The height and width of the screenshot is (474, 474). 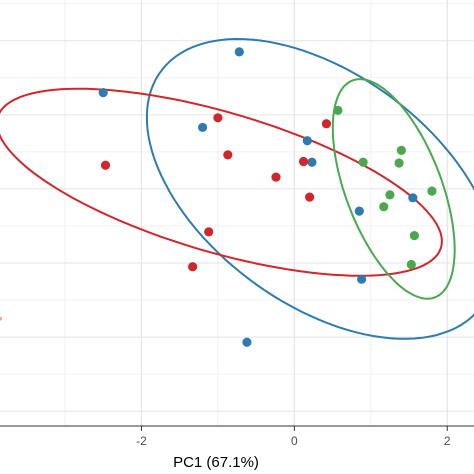 What do you see at coordinates (141, 441) in the screenshot?
I see `x-tick-label: -2` at bounding box center [141, 441].